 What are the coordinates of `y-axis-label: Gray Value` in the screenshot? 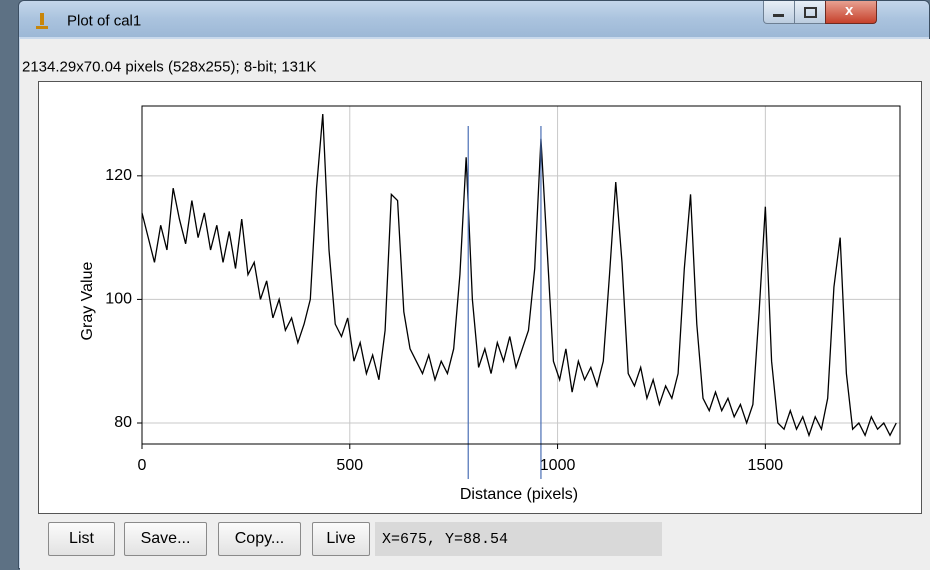 It's located at (87, 300).